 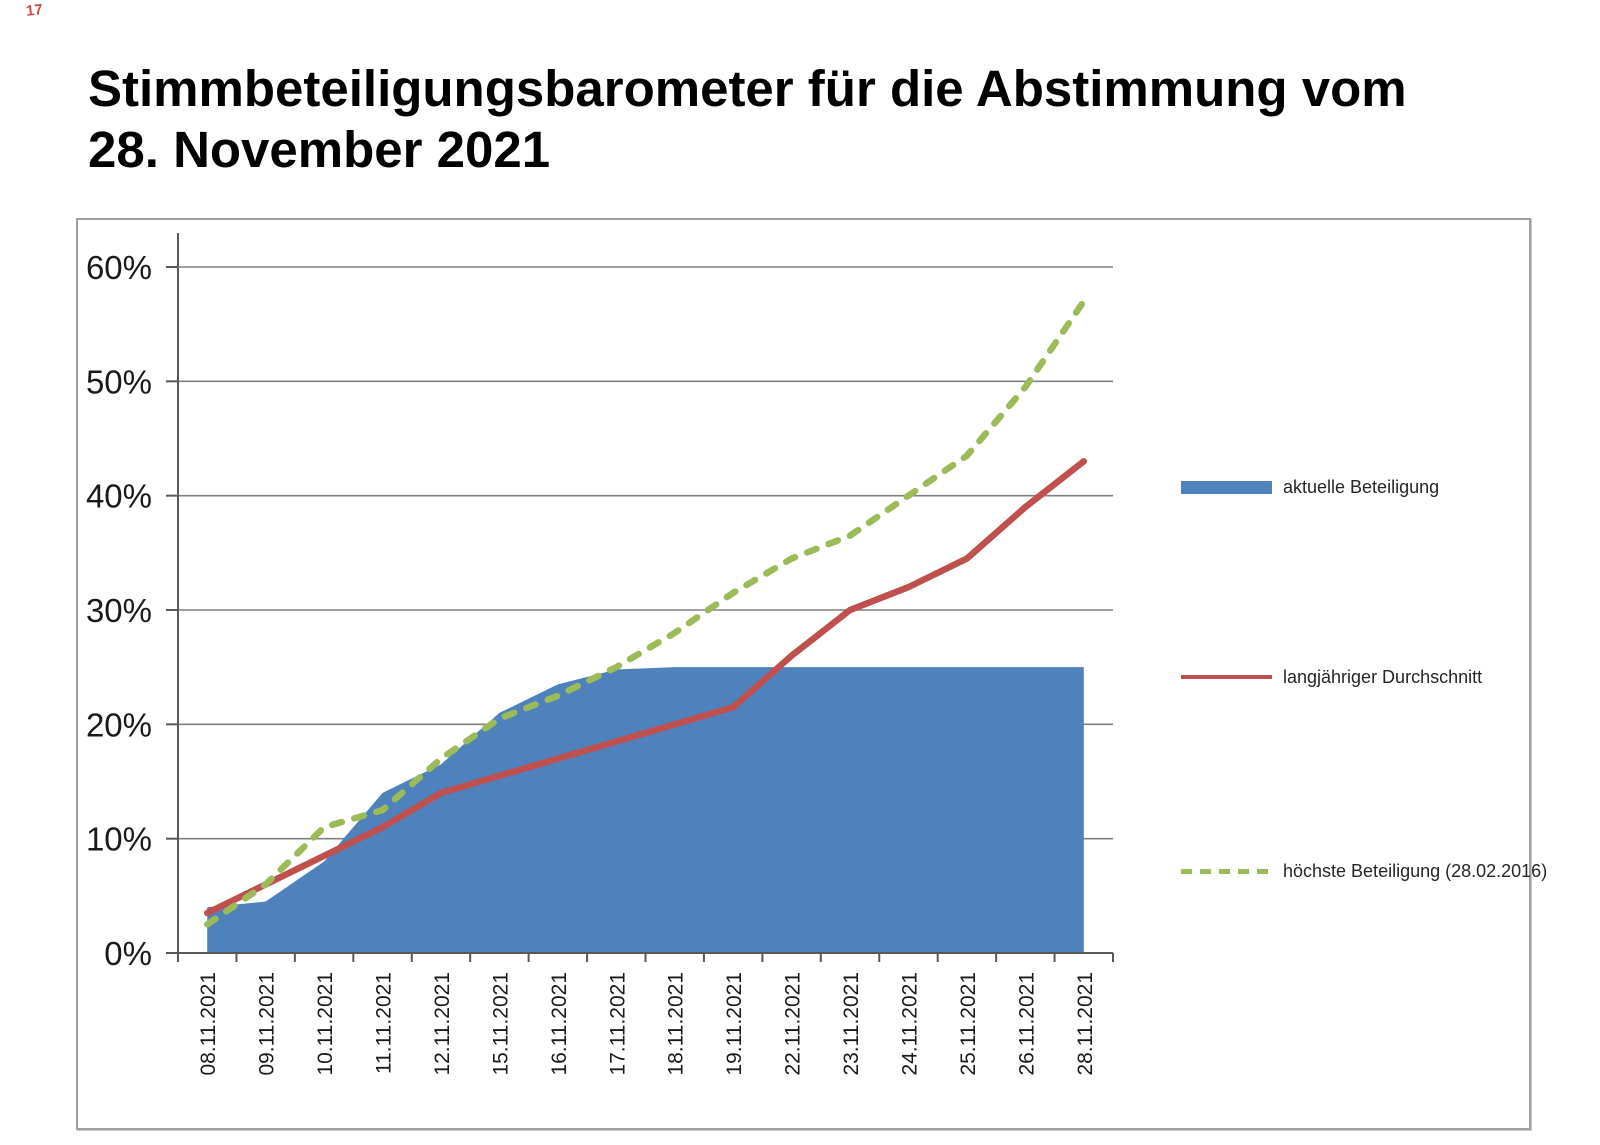 I want to click on x-axis-label: 09.11.2021, so click(x=267, y=1024).